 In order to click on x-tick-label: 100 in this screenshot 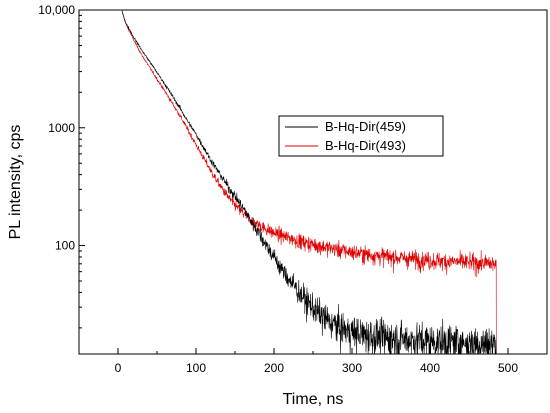, I will do `click(196, 368)`.